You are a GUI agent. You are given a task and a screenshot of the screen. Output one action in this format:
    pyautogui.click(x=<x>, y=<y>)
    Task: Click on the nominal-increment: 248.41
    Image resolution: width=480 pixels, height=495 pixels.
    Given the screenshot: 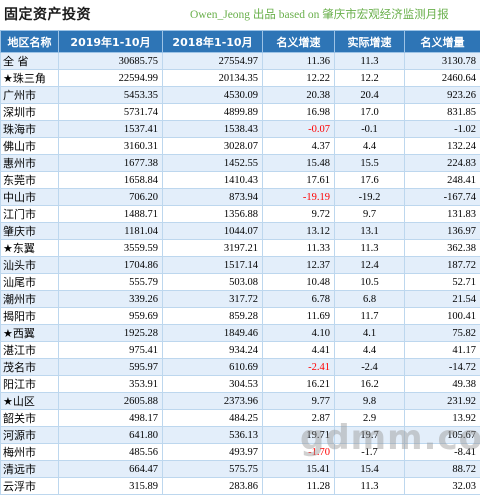 What is the action you would take?
    pyautogui.click(x=442, y=180)
    